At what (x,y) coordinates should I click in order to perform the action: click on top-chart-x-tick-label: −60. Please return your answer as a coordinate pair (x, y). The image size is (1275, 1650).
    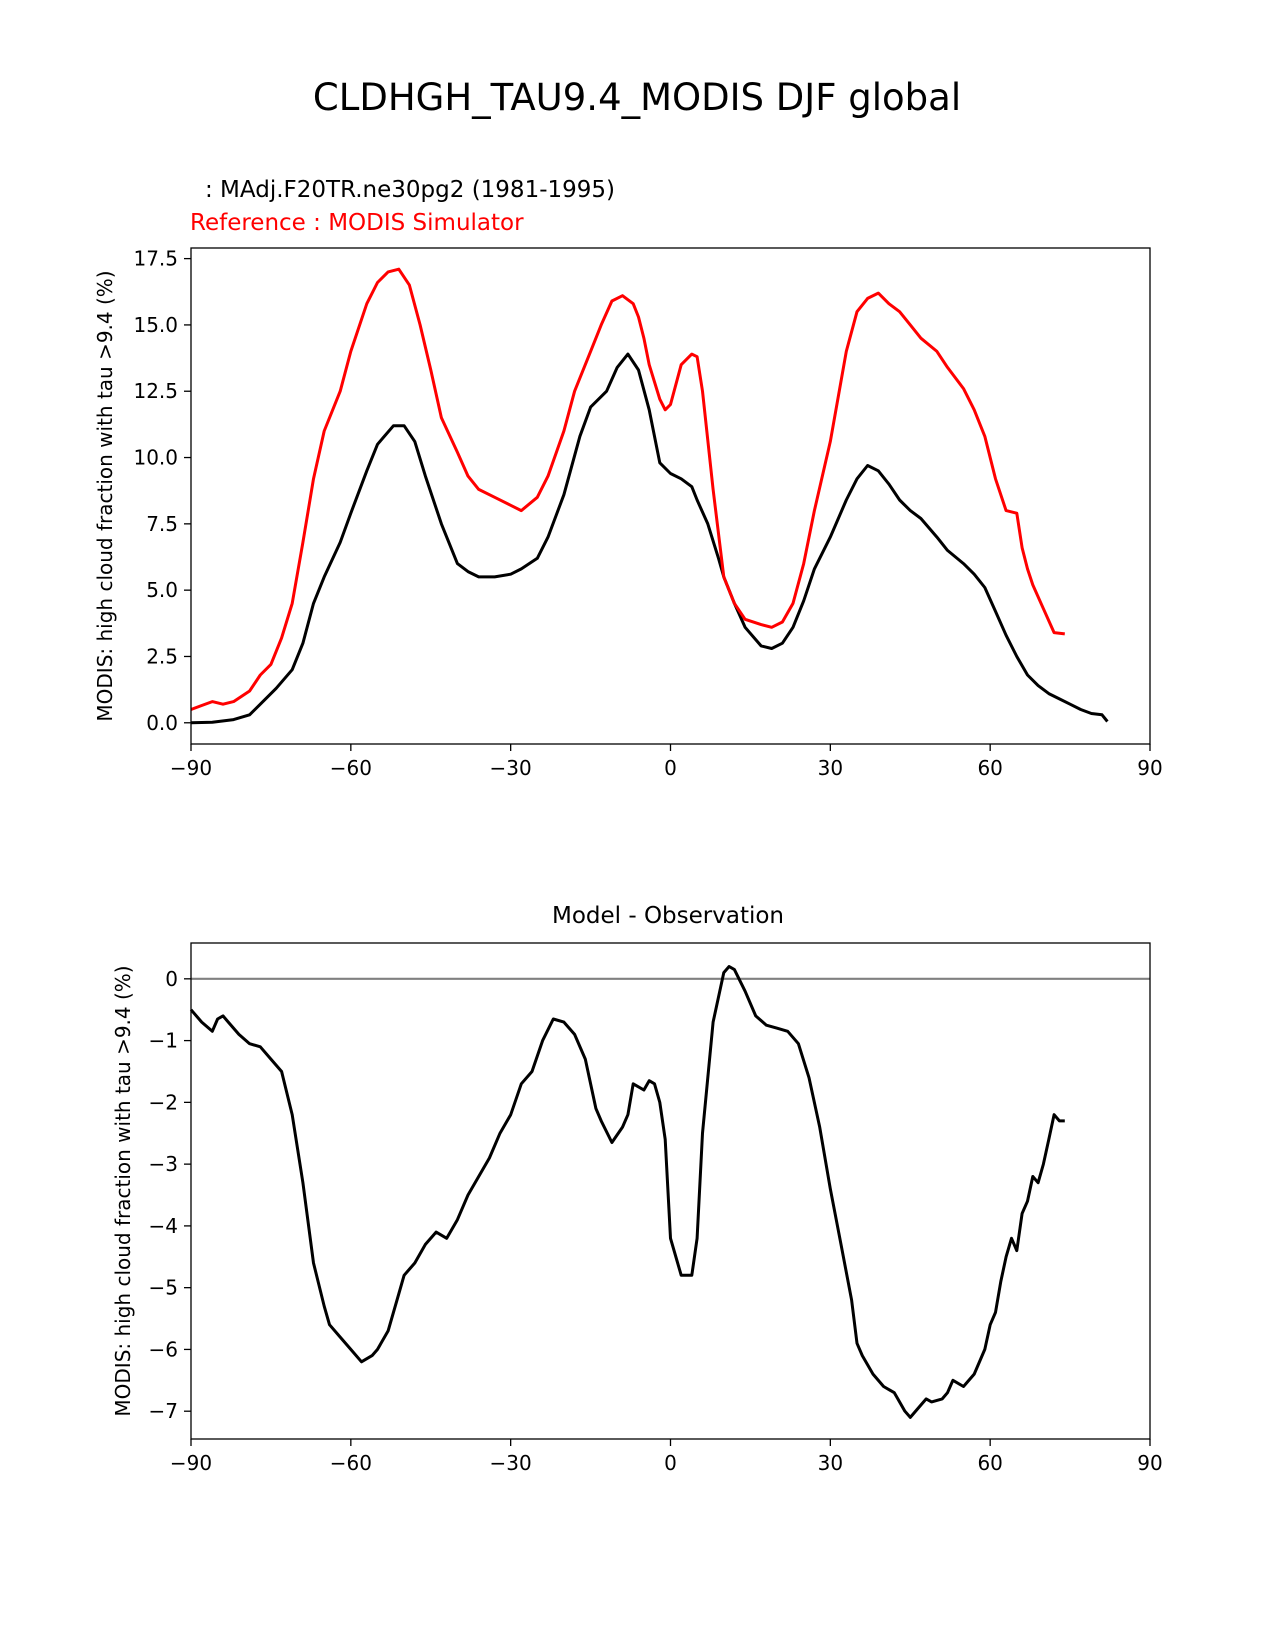
    Looking at the image, I should click on (351, 768).